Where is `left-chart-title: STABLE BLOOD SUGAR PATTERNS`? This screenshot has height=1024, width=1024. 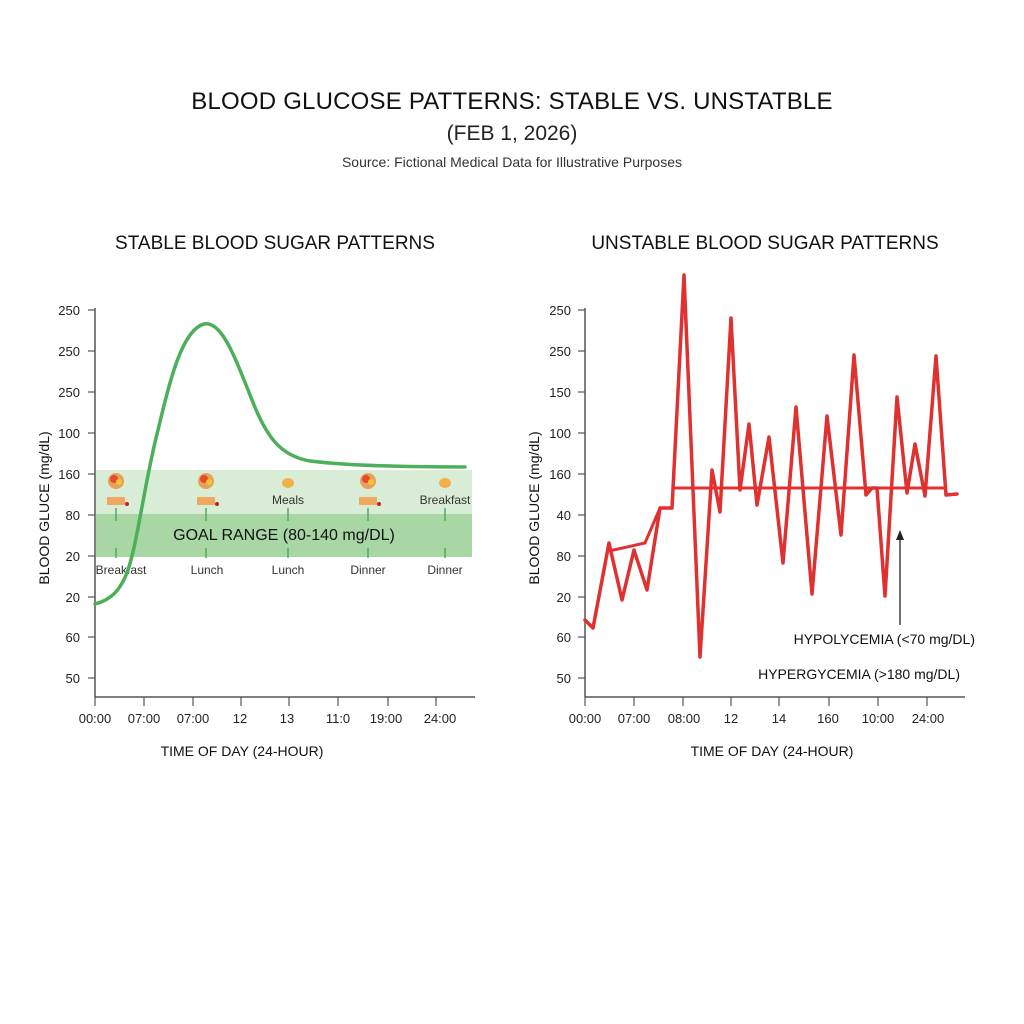 left-chart-title: STABLE BLOOD SUGAR PATTERNS is located at coordinates (275, 243).